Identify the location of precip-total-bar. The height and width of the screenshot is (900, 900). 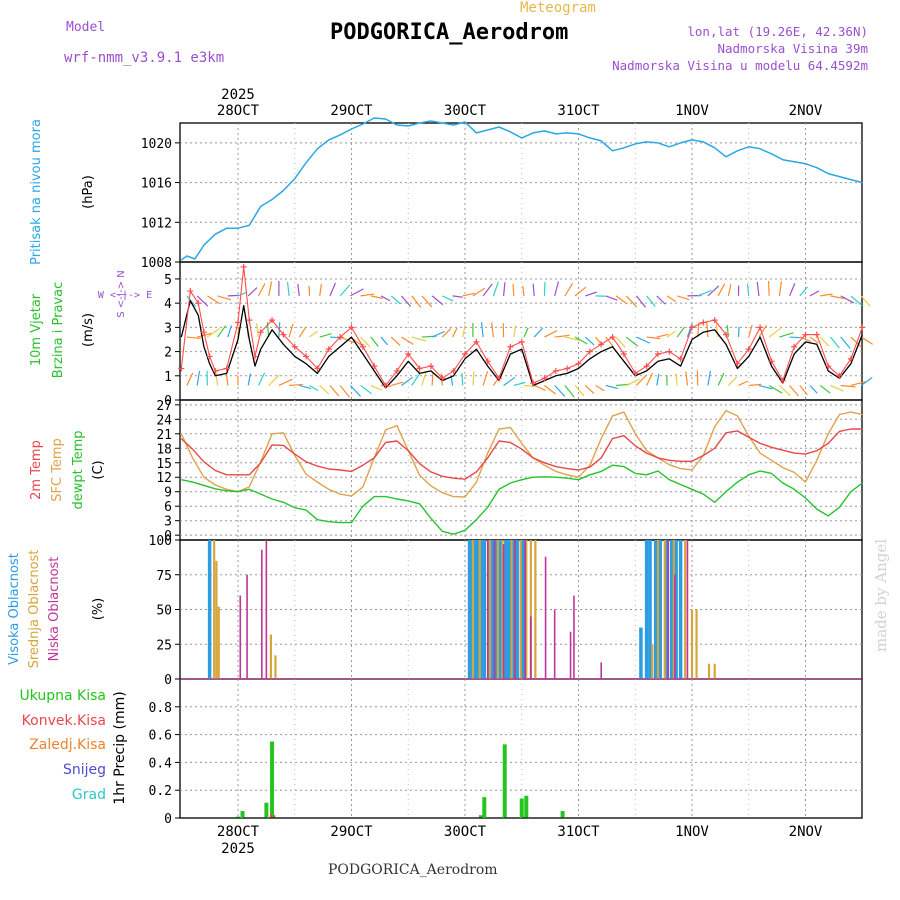
(526, 806).